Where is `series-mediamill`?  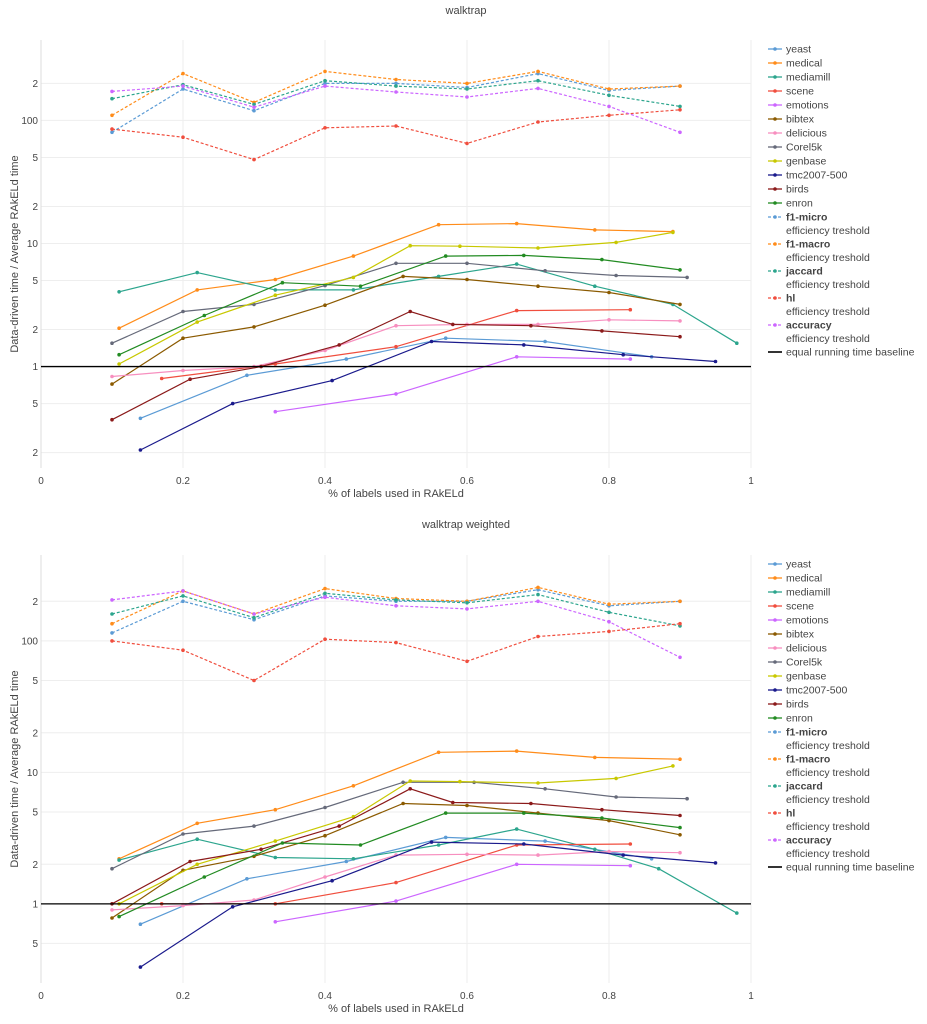 series-mediamill is located at coordinates (428, 871).